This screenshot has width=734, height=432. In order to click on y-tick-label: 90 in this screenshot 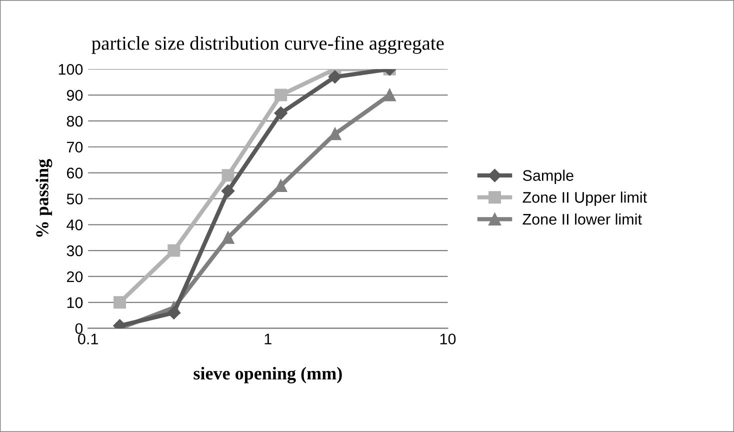, I will do `click(74, 95)`.